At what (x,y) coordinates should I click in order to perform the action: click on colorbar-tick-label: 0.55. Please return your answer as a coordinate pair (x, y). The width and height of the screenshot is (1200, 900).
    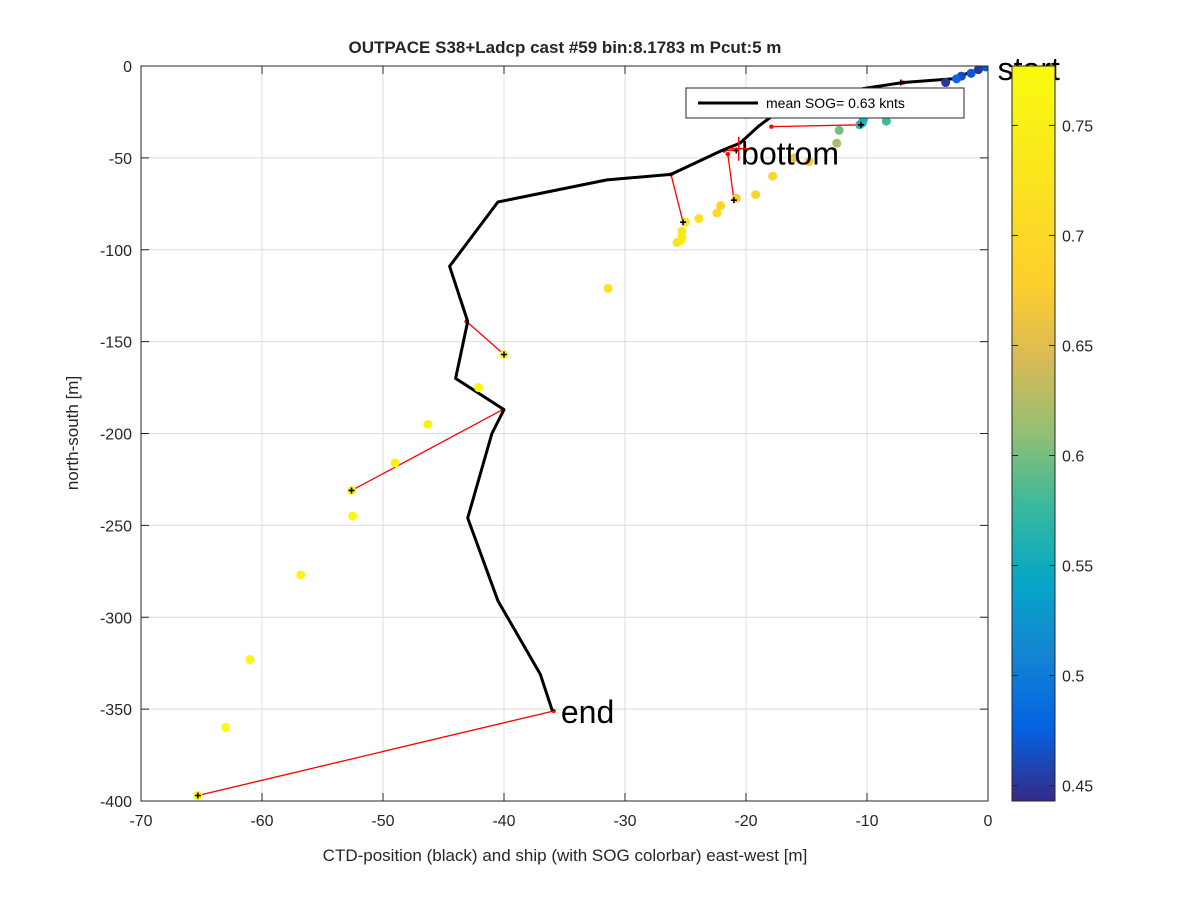
    Looking at the image, I should click on (1077, 567).